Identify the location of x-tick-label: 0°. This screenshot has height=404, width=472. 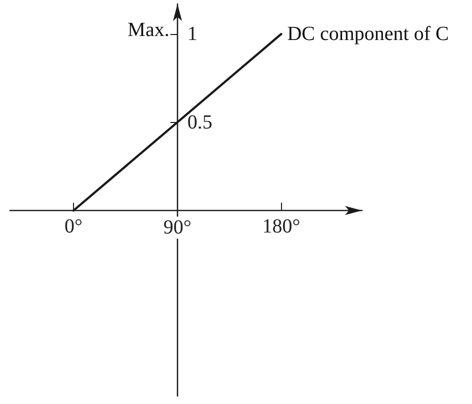
(73, 227).